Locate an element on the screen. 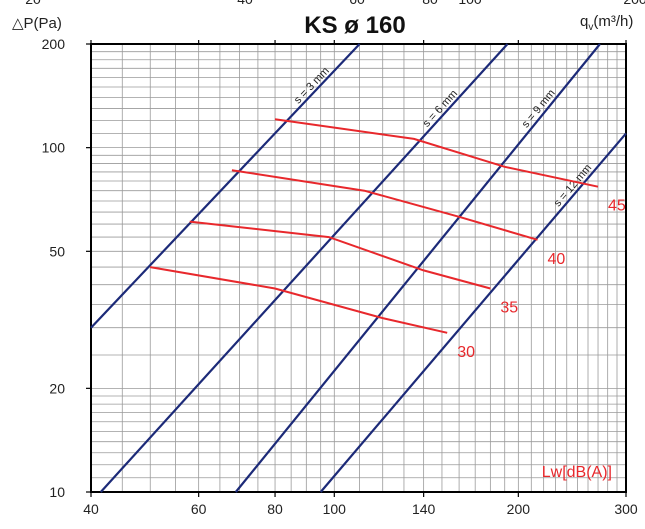 The width and height of the screenshot is (645, 529). top-tick-label: 40 is located at coordinates (245, 3).